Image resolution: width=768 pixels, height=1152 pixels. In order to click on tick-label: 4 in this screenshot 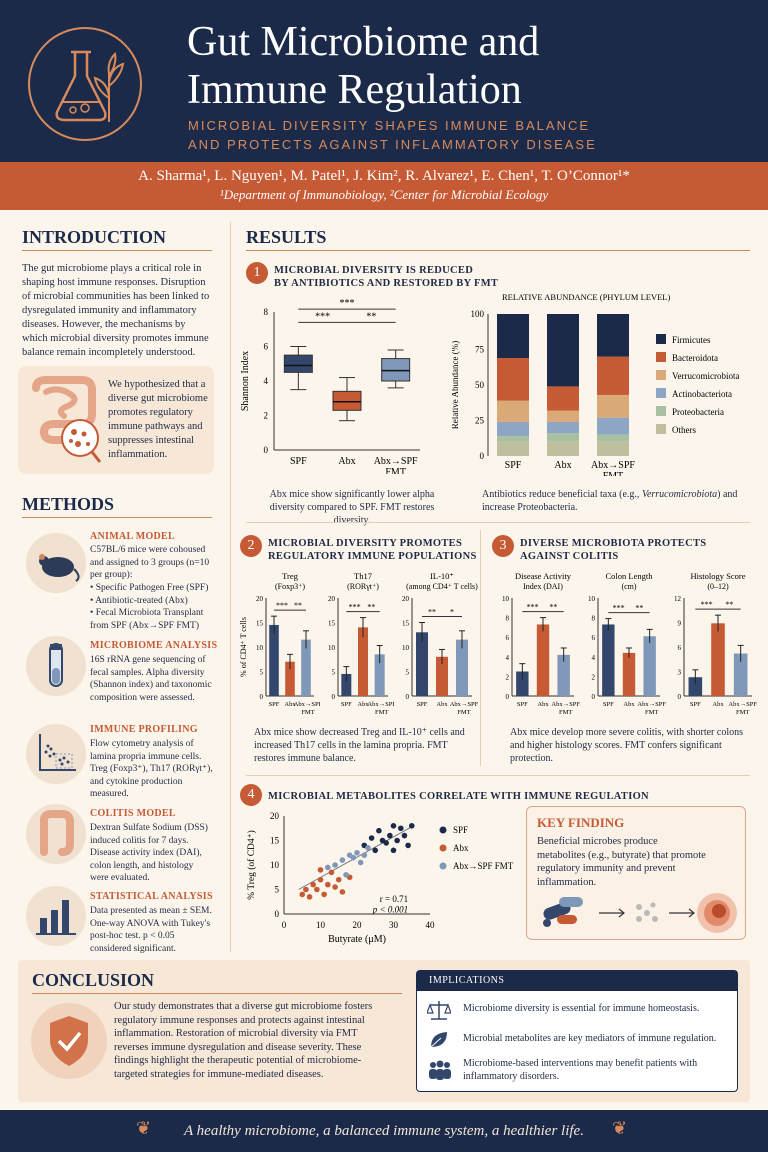, I will do `click(266, 381)`.